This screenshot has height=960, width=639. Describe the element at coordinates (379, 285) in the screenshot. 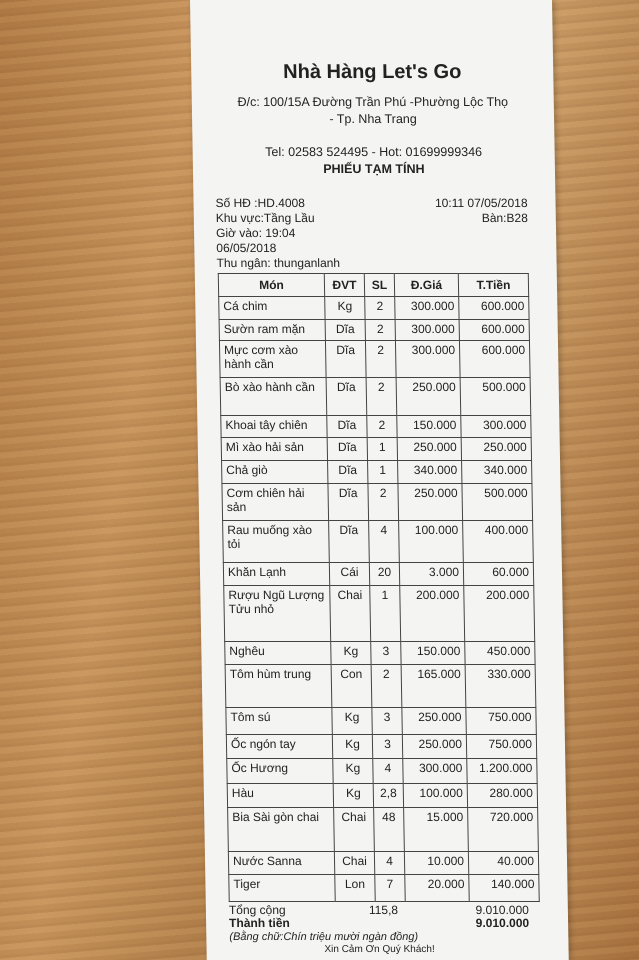

I see `col-qty: SL` at that location.